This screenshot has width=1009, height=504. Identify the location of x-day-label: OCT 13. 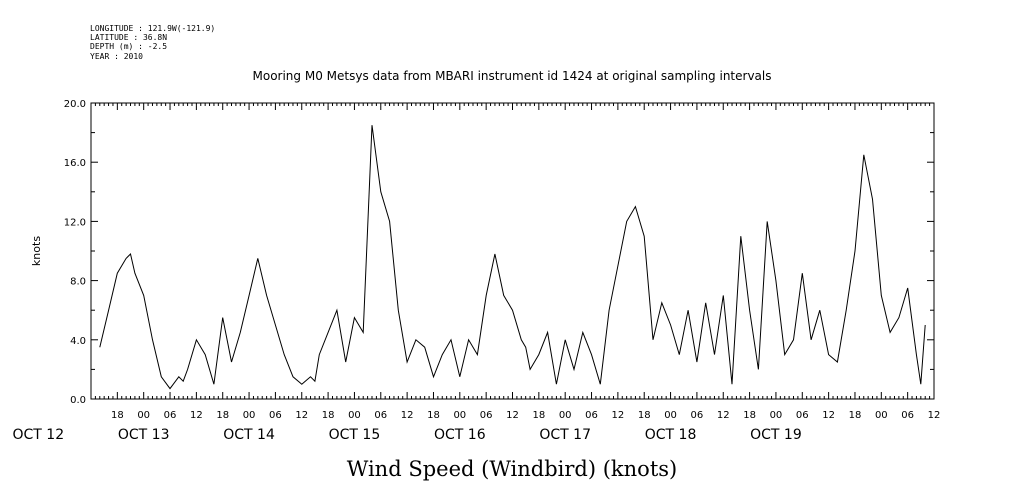
(144, 435).